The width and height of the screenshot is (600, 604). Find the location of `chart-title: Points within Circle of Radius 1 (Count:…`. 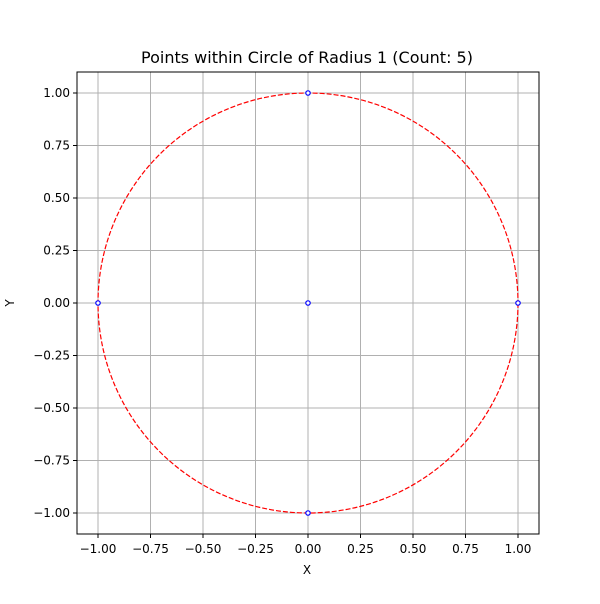

chart-title: Points within Circle of Radius 1 (Count:… is located at coordinates (307, 57).